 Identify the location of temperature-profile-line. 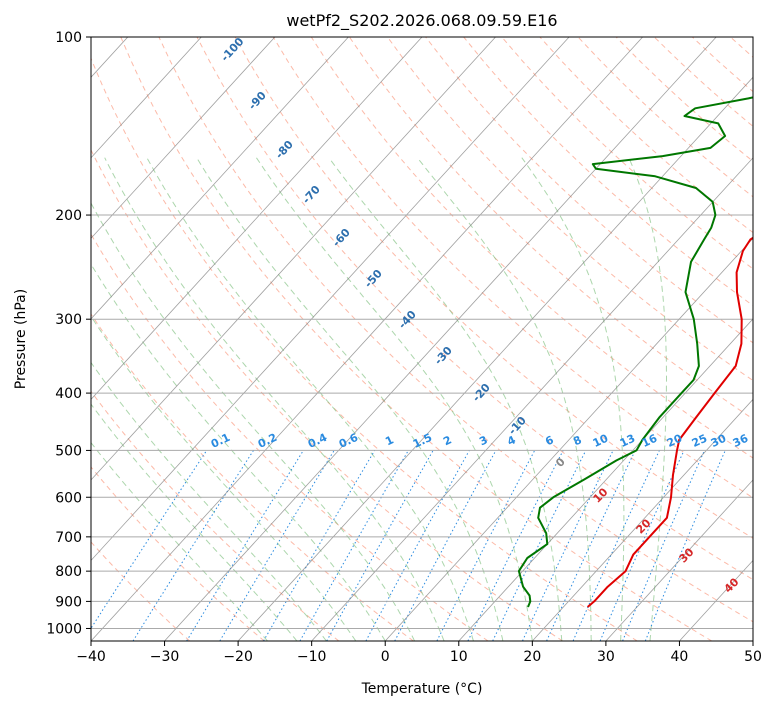
(669, 422).